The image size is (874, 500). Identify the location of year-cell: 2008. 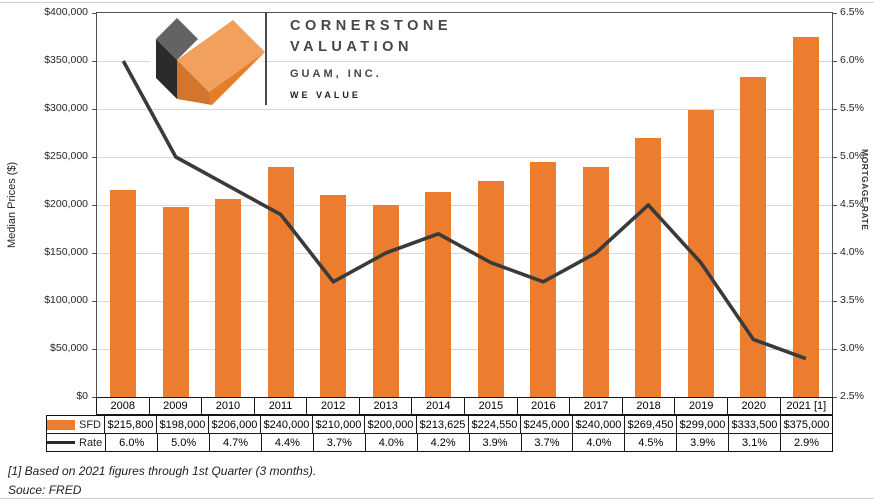
(123, 406).